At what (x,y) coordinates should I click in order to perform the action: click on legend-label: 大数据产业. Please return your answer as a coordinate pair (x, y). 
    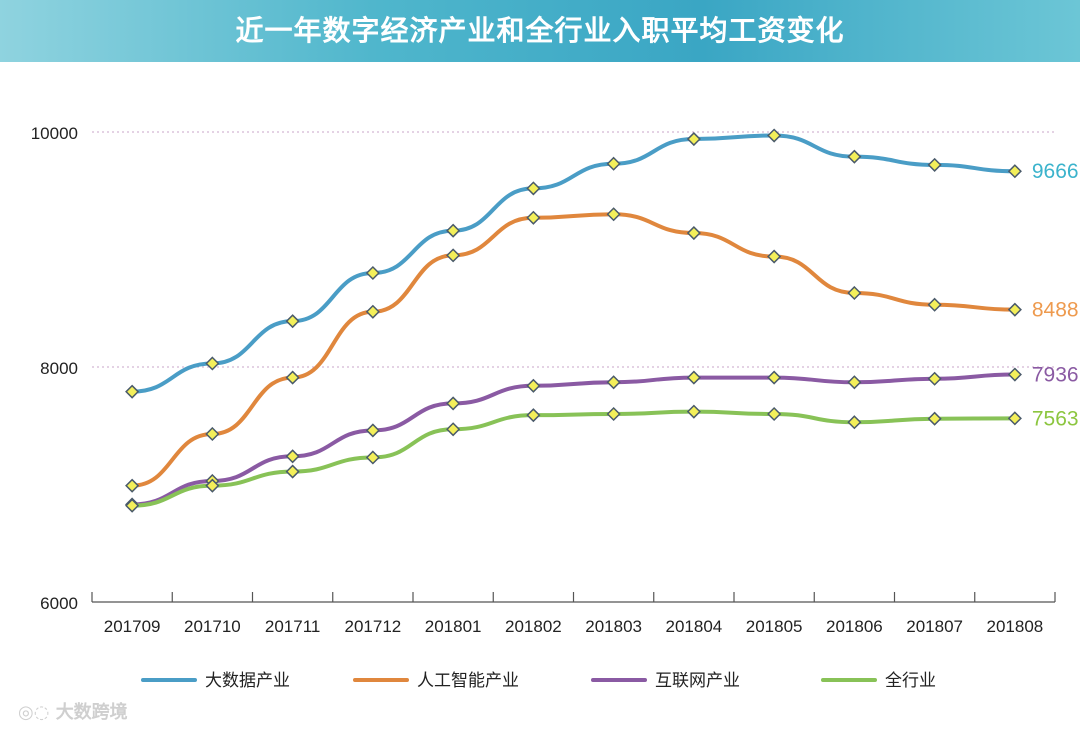
    Looking at the image, I should click on (247, 681).